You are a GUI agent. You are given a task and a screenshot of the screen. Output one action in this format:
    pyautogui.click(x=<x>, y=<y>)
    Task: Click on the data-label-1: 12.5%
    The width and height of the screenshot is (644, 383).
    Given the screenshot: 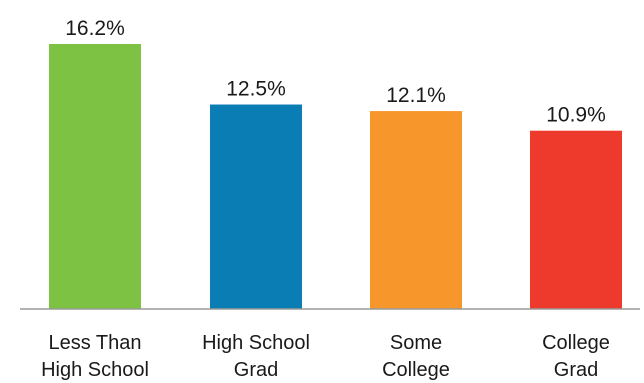 What is the action you would take?
    pyautogui.click(x=256, y=89)
    